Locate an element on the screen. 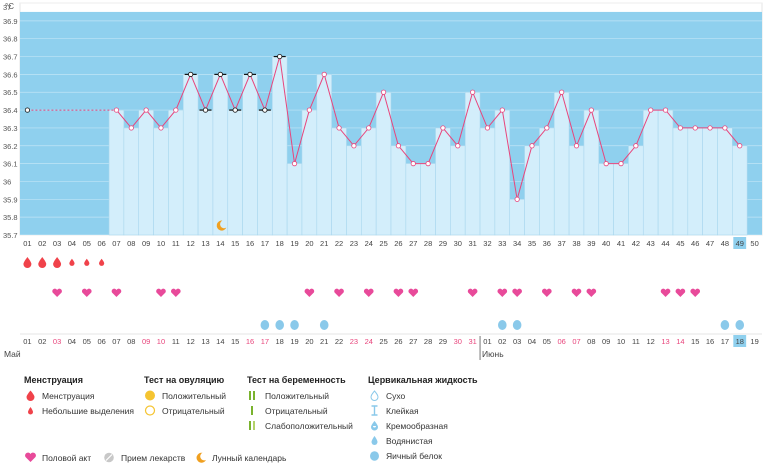 This screenshot has height=465, width=770. legend-label: Положительный is located at coordinates (297, 395).